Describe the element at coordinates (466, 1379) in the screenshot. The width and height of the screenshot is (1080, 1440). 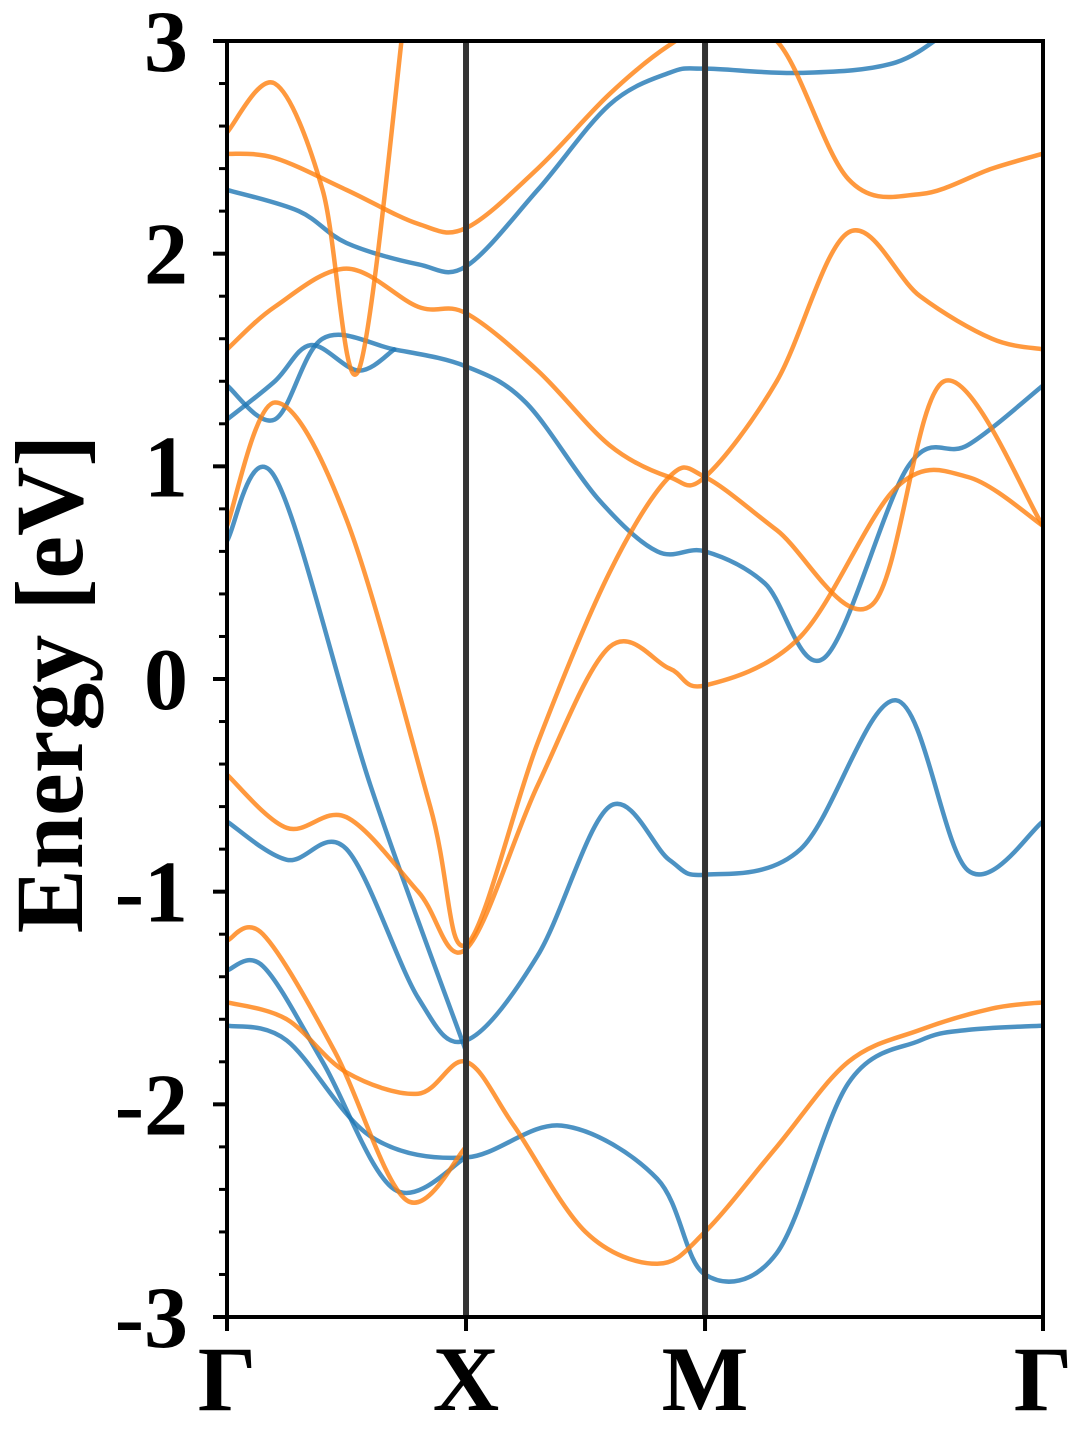
I see `x-tick-label-kpoint: X` at that location.